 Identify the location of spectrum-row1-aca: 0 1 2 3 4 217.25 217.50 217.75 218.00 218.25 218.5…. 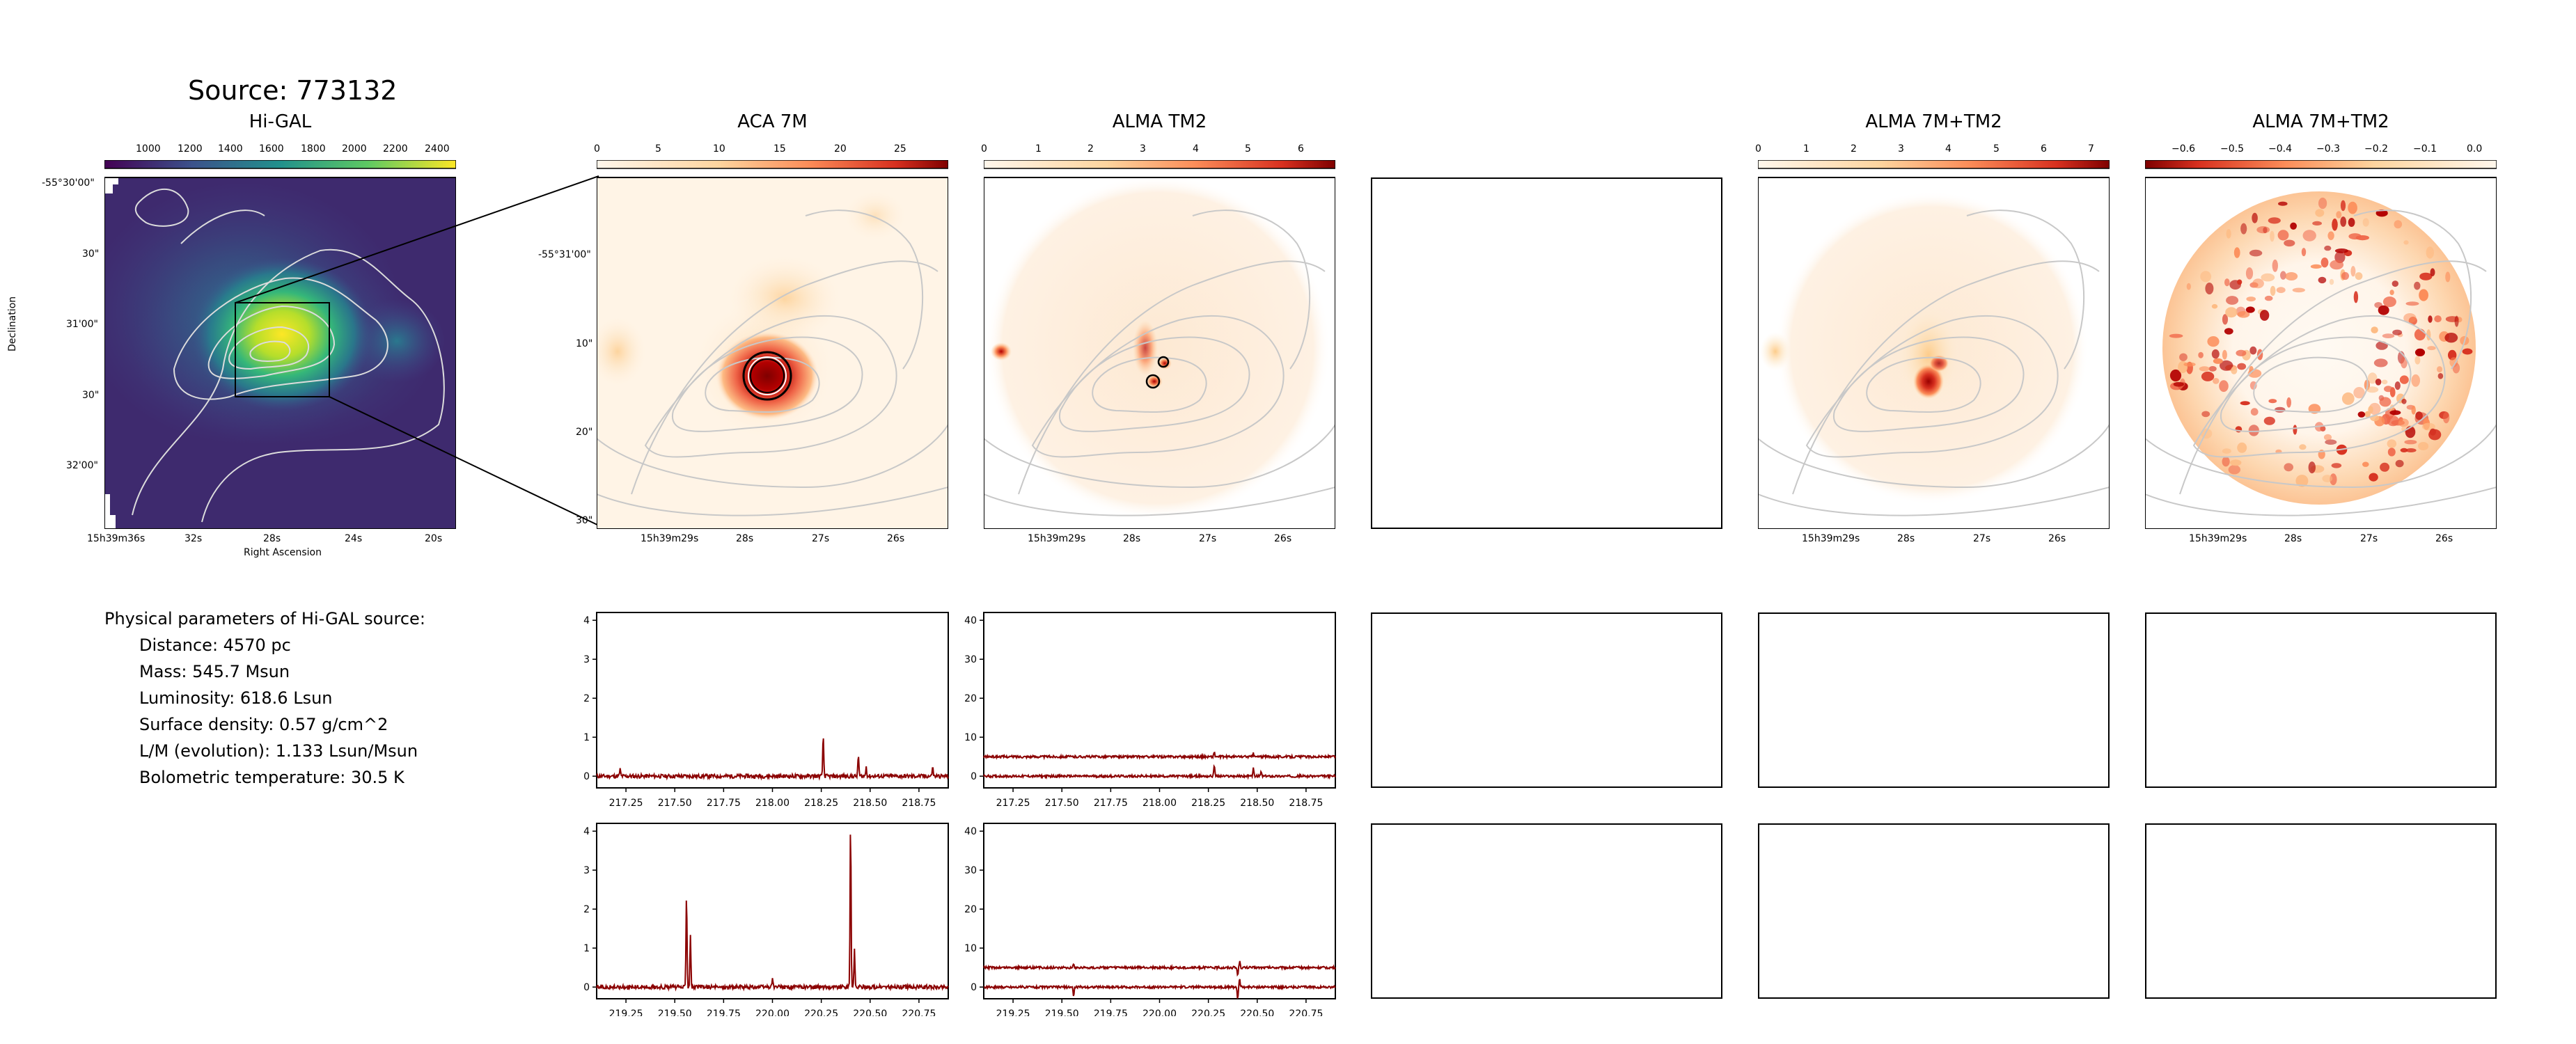
(766, 710).